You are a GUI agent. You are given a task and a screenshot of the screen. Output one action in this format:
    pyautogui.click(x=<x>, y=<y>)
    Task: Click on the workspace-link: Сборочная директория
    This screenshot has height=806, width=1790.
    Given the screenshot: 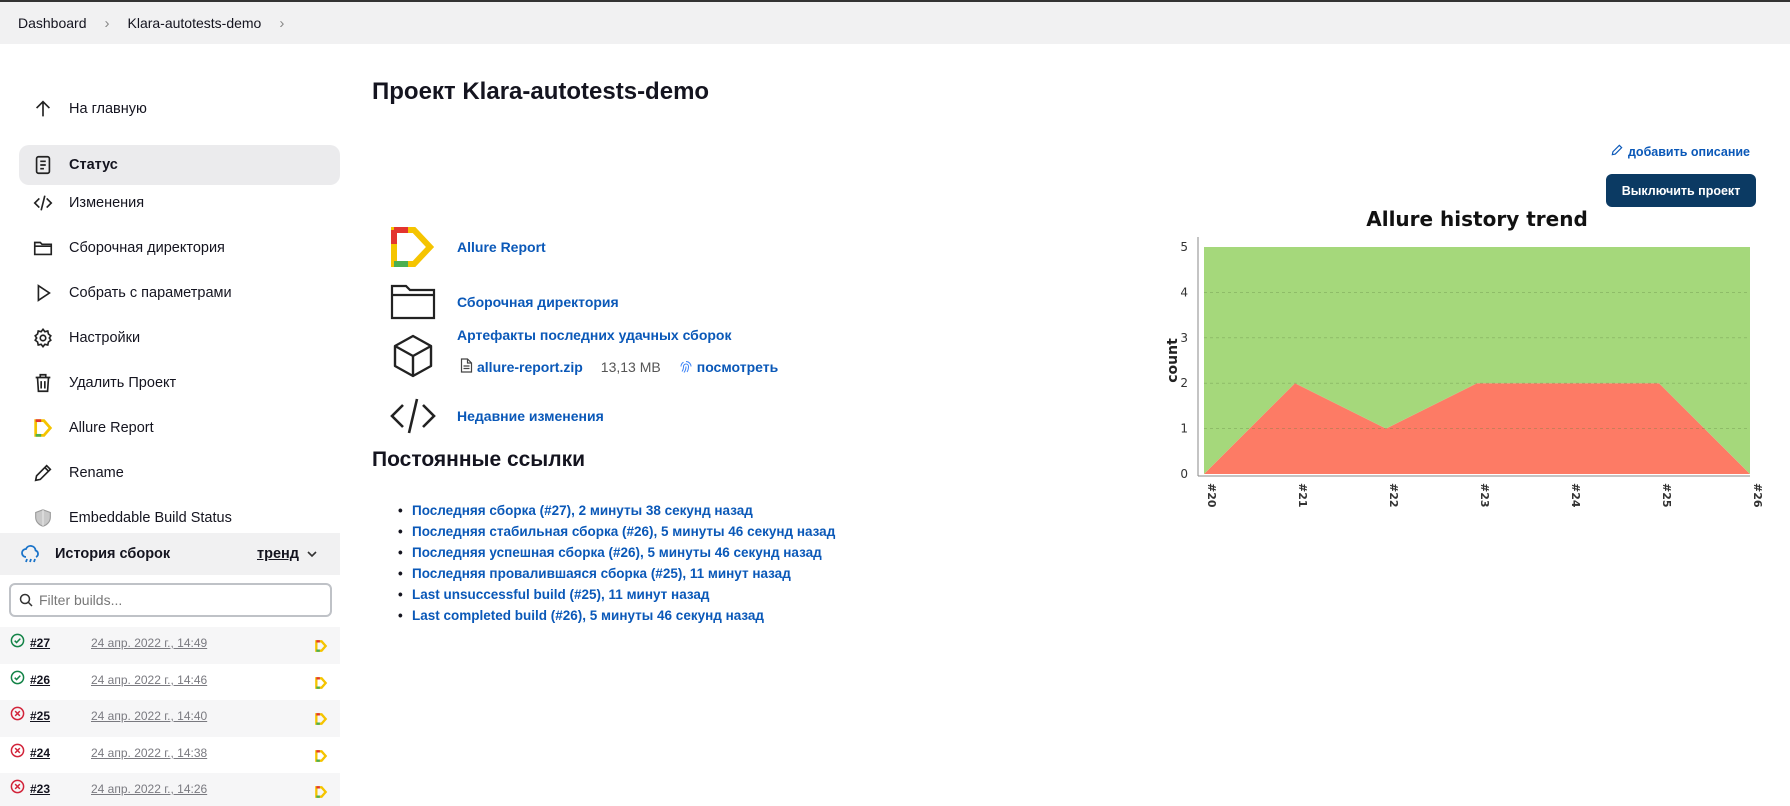 What is the action you would take?
    pyautogui.click(x=538, y=302)
    